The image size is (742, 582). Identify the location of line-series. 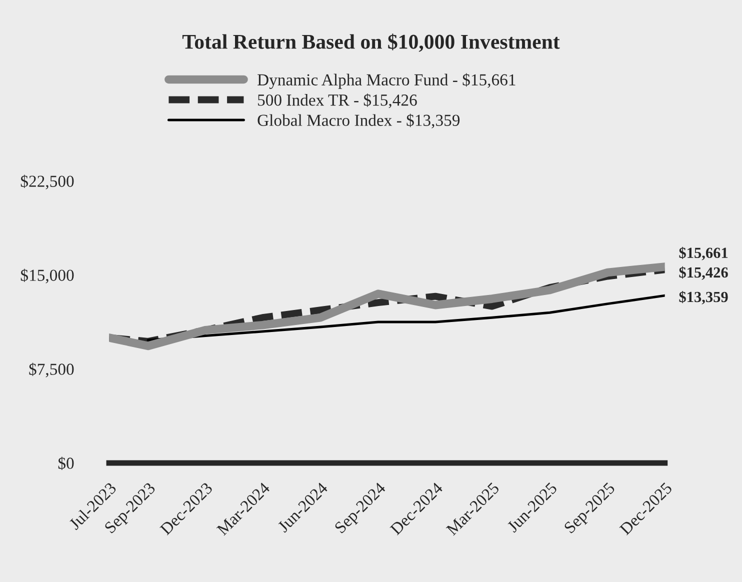
(405, 318).